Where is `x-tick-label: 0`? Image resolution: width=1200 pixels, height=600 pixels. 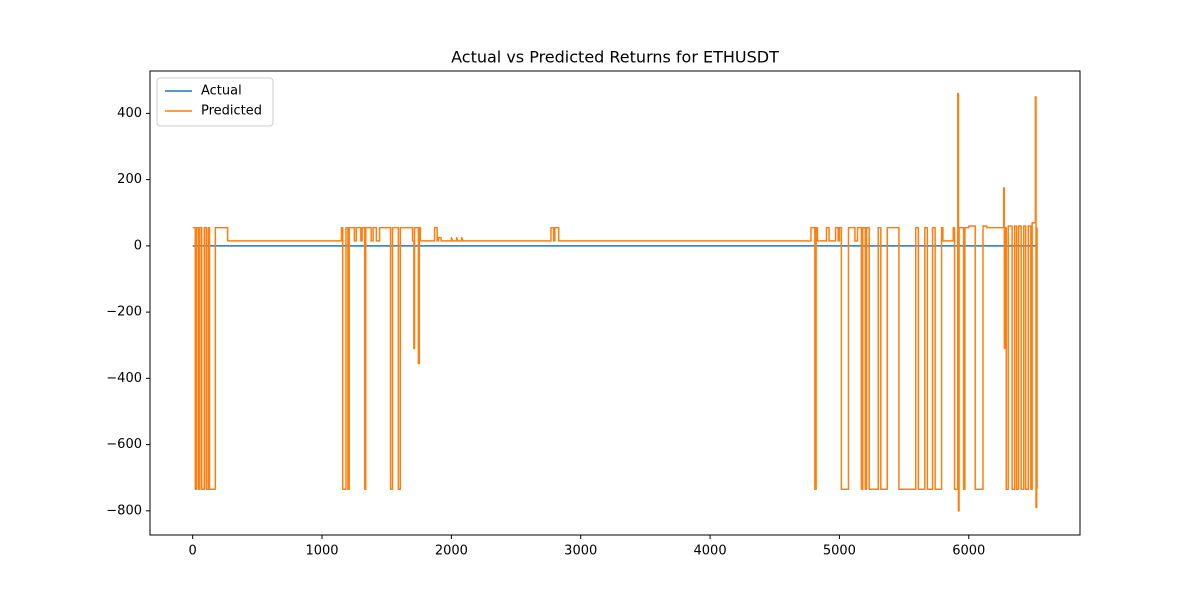 x-tick-label: 0 is located at coordinates (193, 551).